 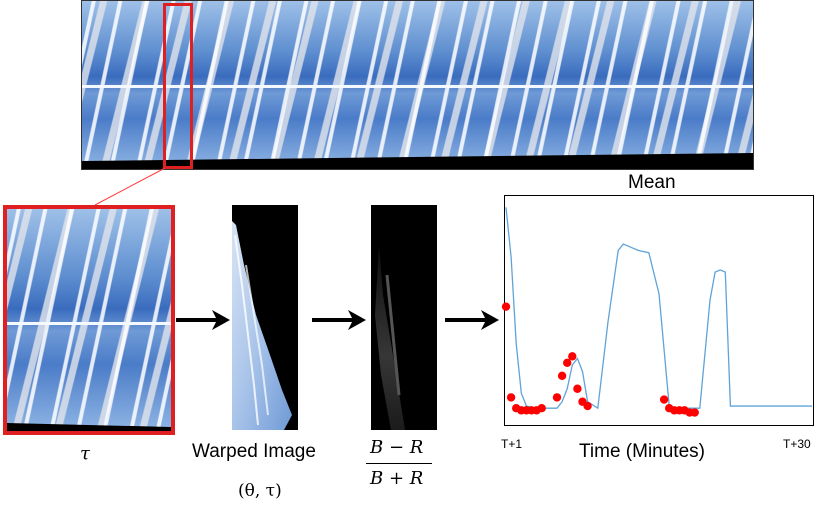 I want to click on ratio-fraction-bar, so click(x=399, y=463).